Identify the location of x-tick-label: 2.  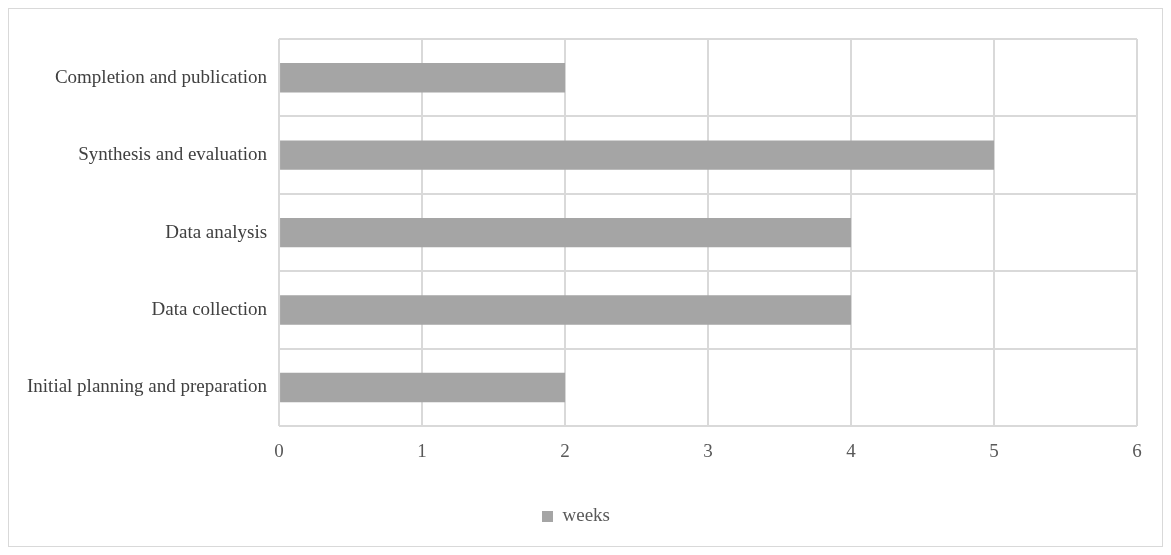
(565, 450).